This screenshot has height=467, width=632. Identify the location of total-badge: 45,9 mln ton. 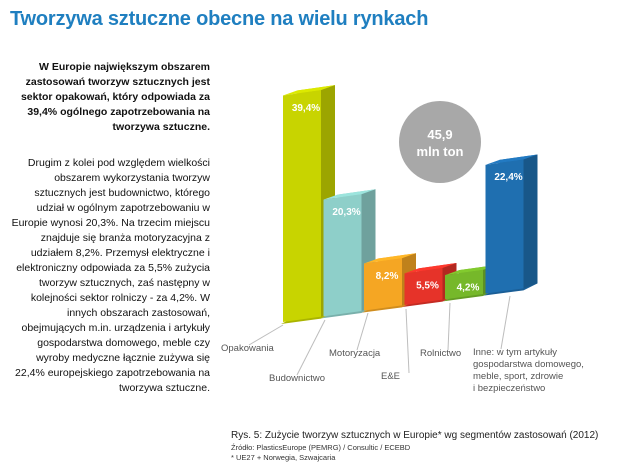
(440, 142).